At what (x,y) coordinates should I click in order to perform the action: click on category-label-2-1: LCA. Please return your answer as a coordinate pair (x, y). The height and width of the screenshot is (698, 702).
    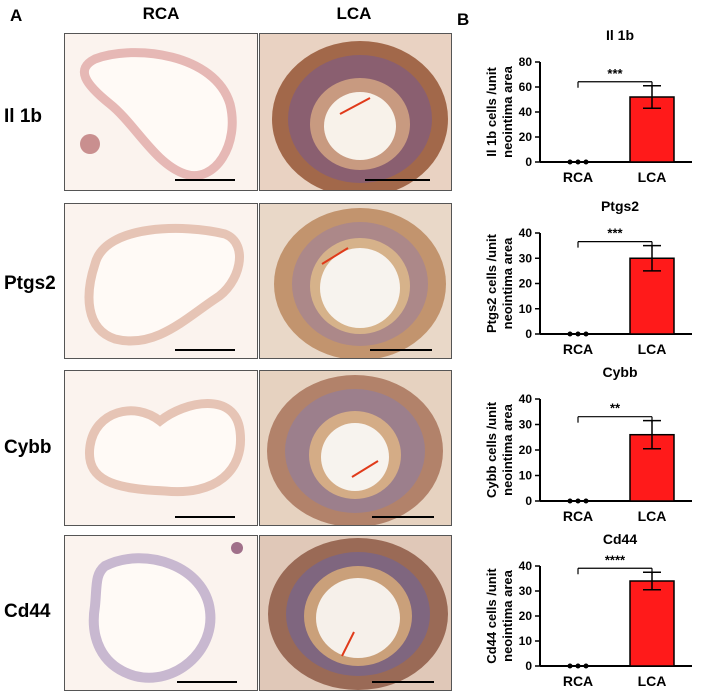
    Looking at the image, I should click on (652, 516).